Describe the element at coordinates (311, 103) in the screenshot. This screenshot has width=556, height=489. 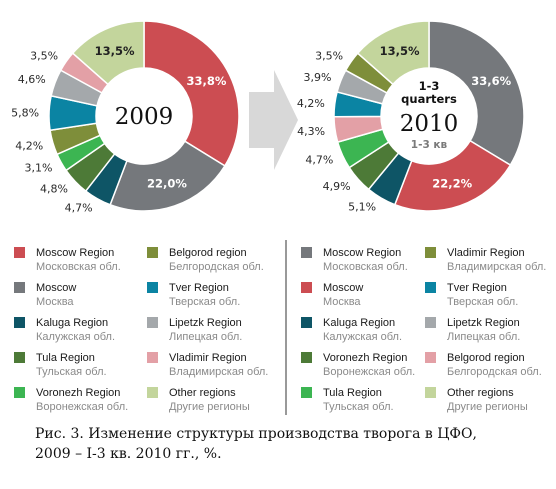
I see `data-label-tver: 4,2%` at that location.